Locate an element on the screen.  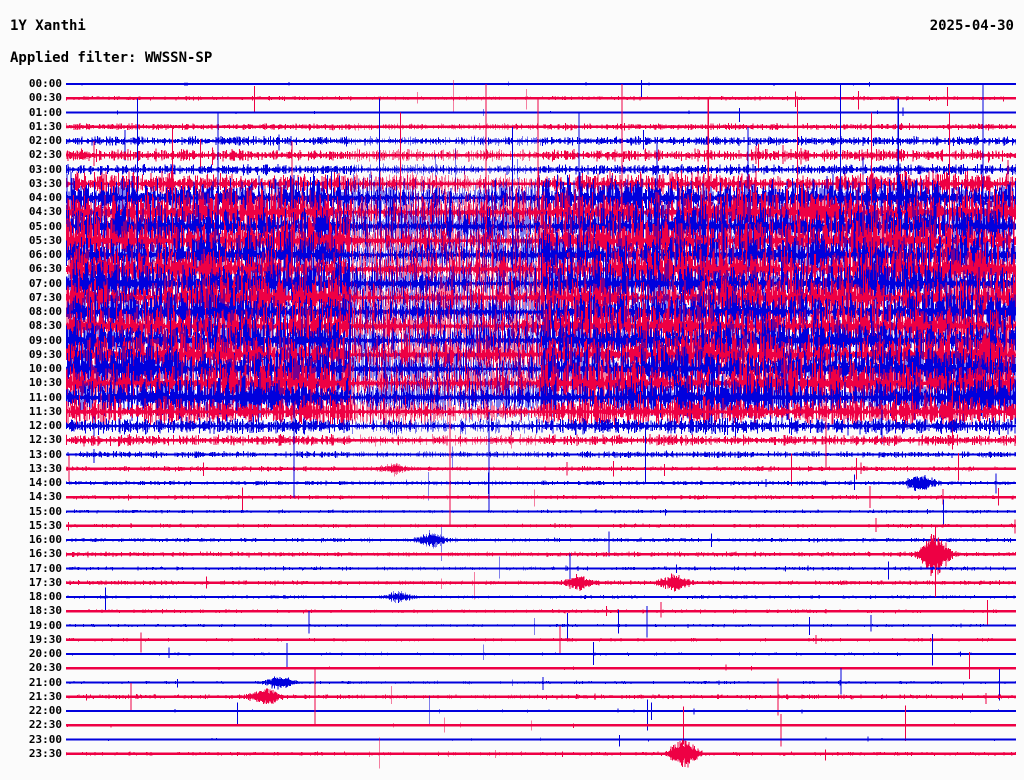
time-tick-label: 21:00 is located at coordinates (45, 682).